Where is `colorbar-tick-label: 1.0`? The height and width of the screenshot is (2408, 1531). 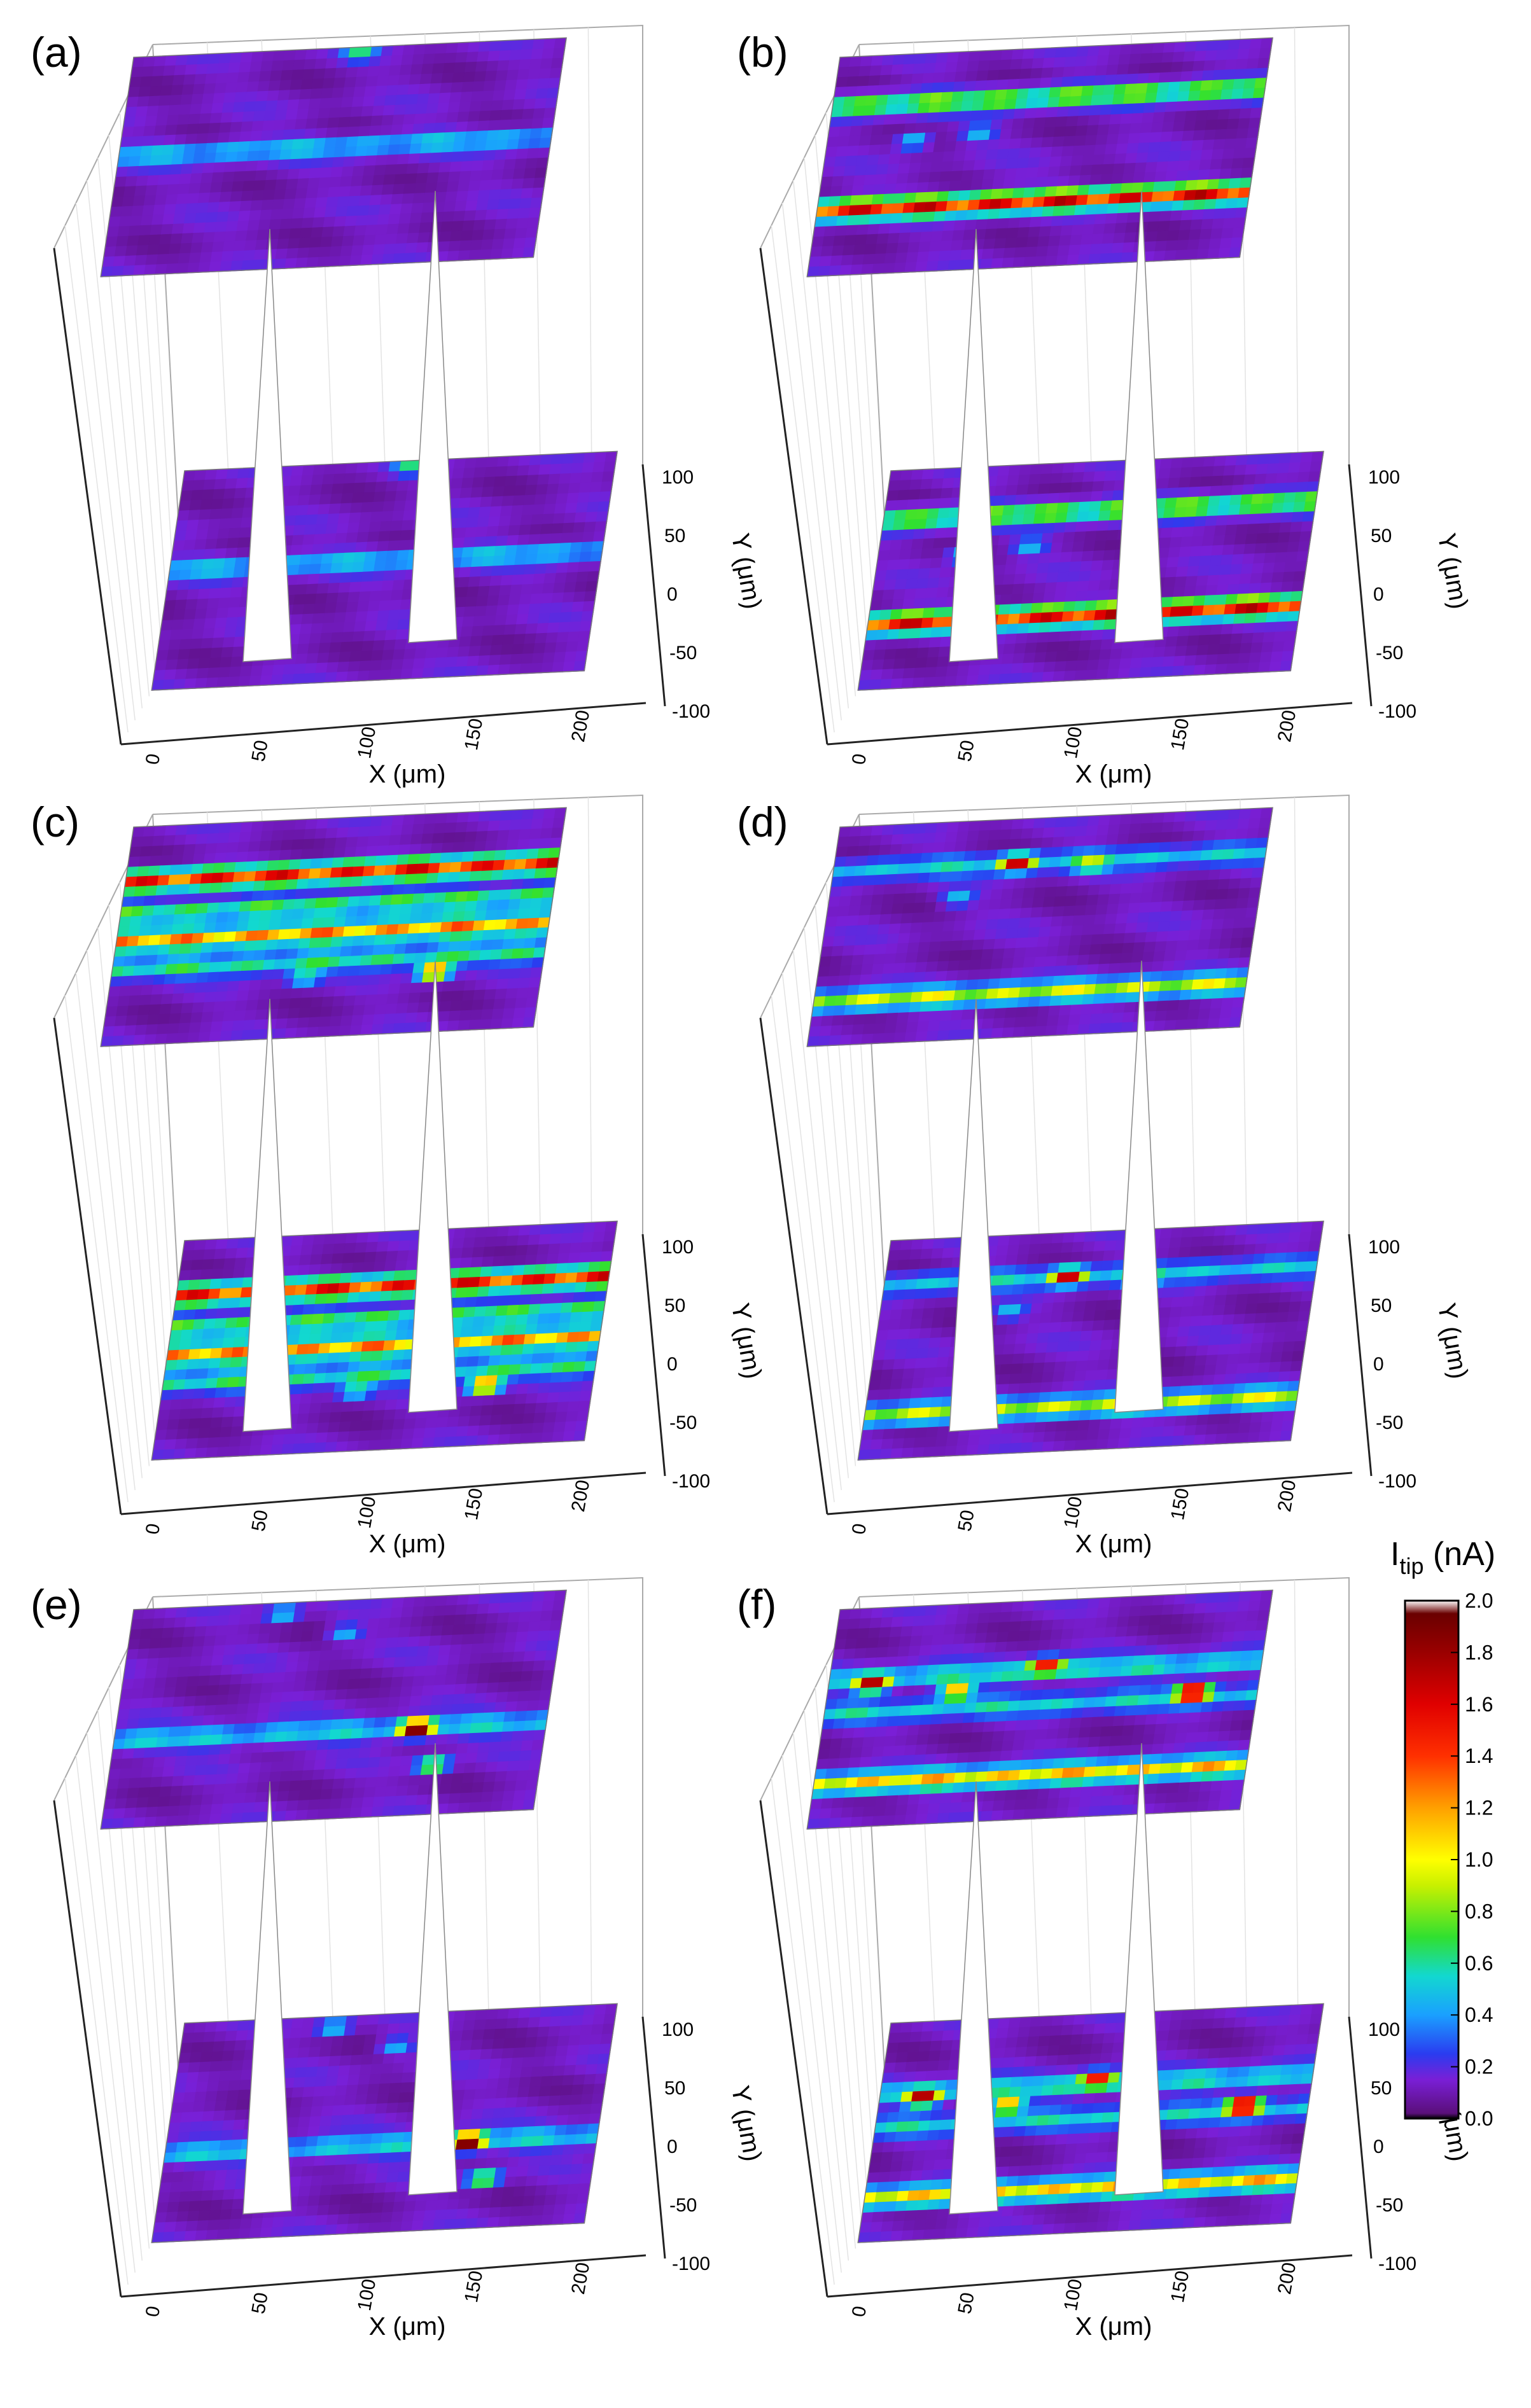
colorbar-tick-label: 1.0 is located at coordinates (1479, 1859).